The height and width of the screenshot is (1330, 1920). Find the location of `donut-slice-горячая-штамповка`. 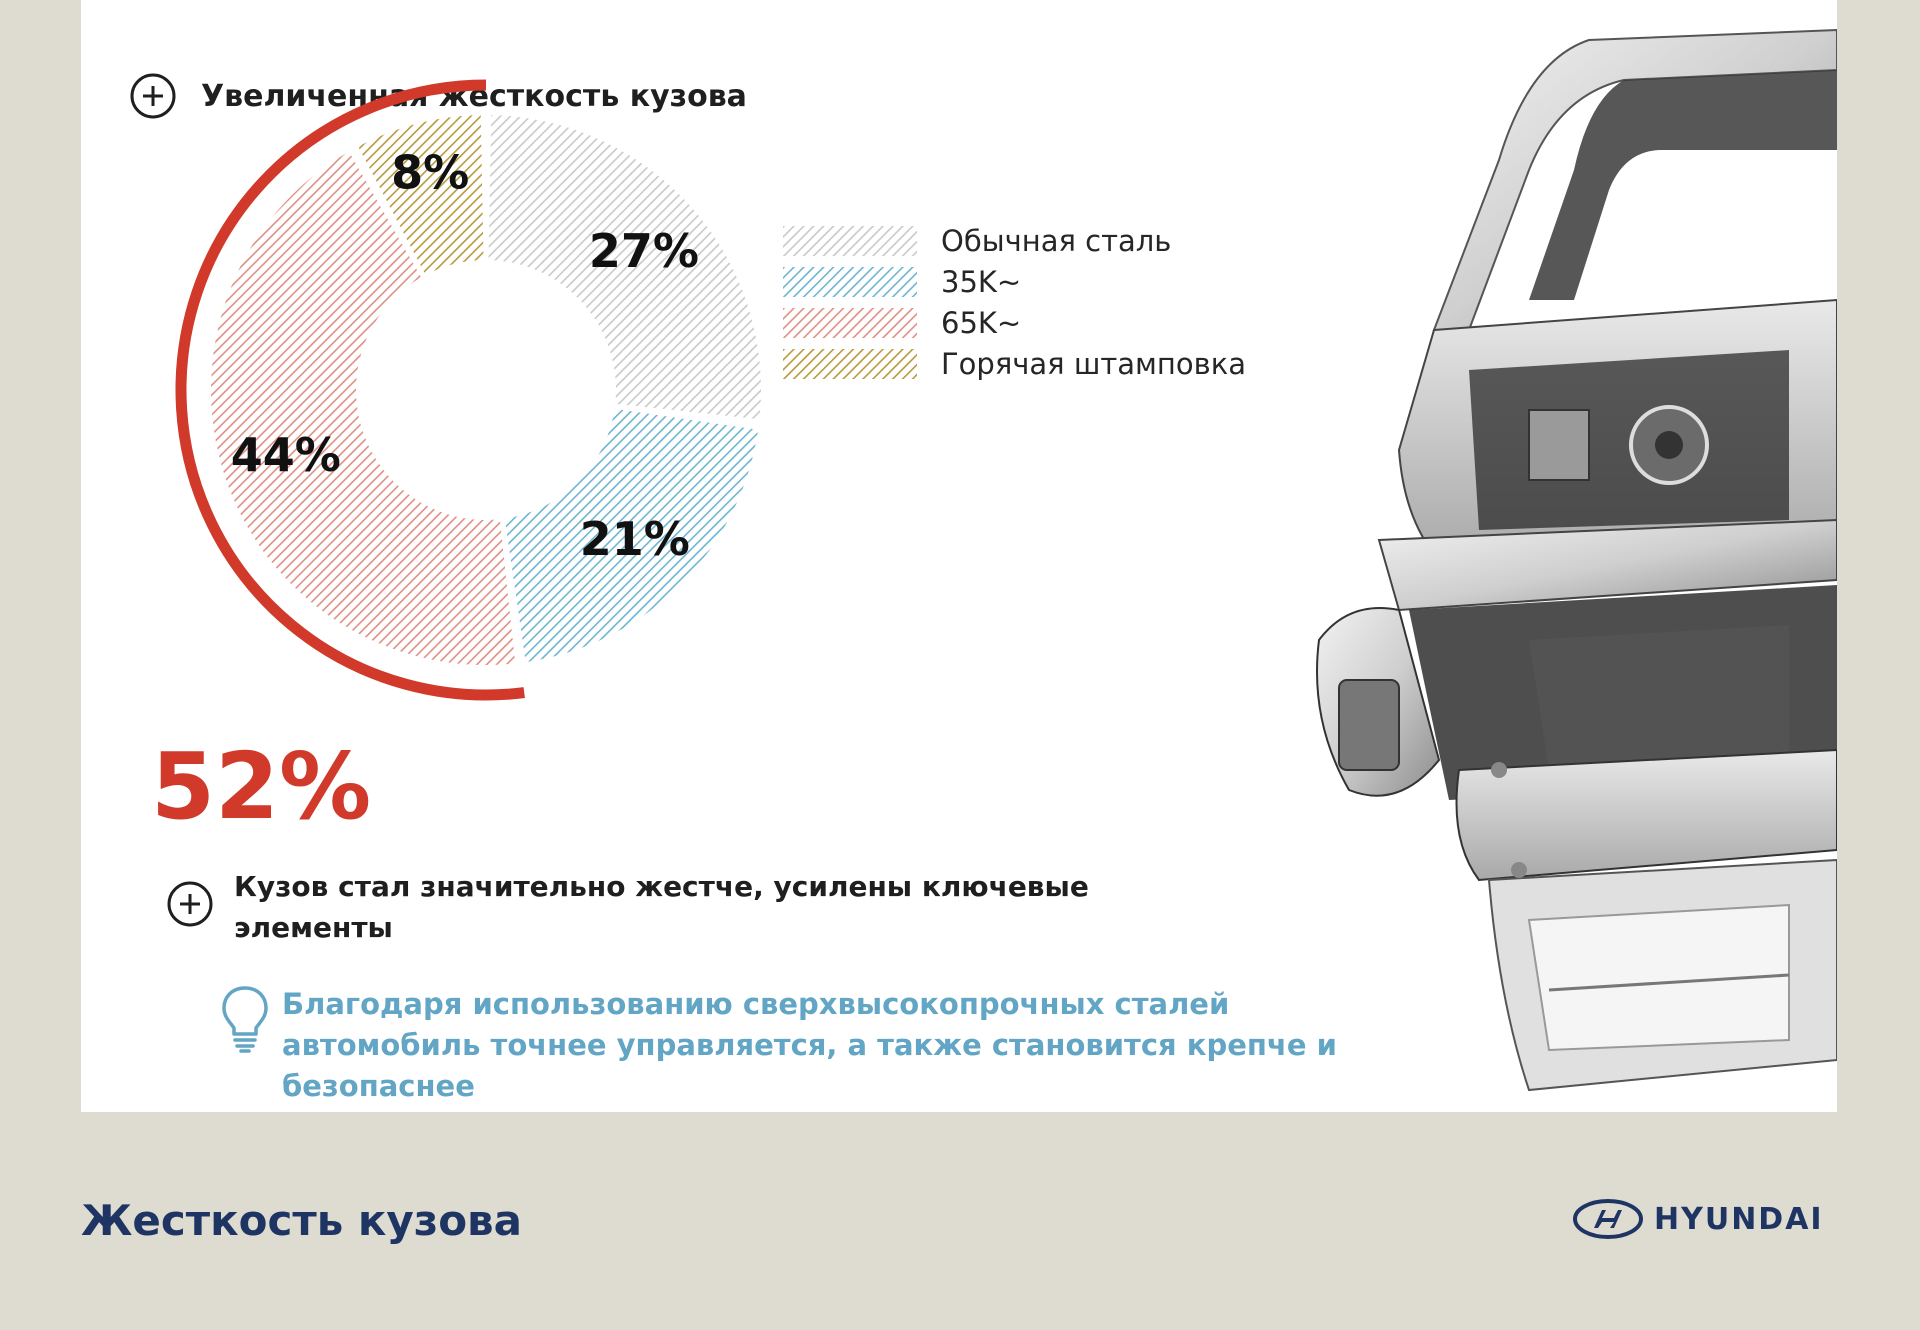

donut-slice-горячая-штамповка is located at coordinates (421, 195).